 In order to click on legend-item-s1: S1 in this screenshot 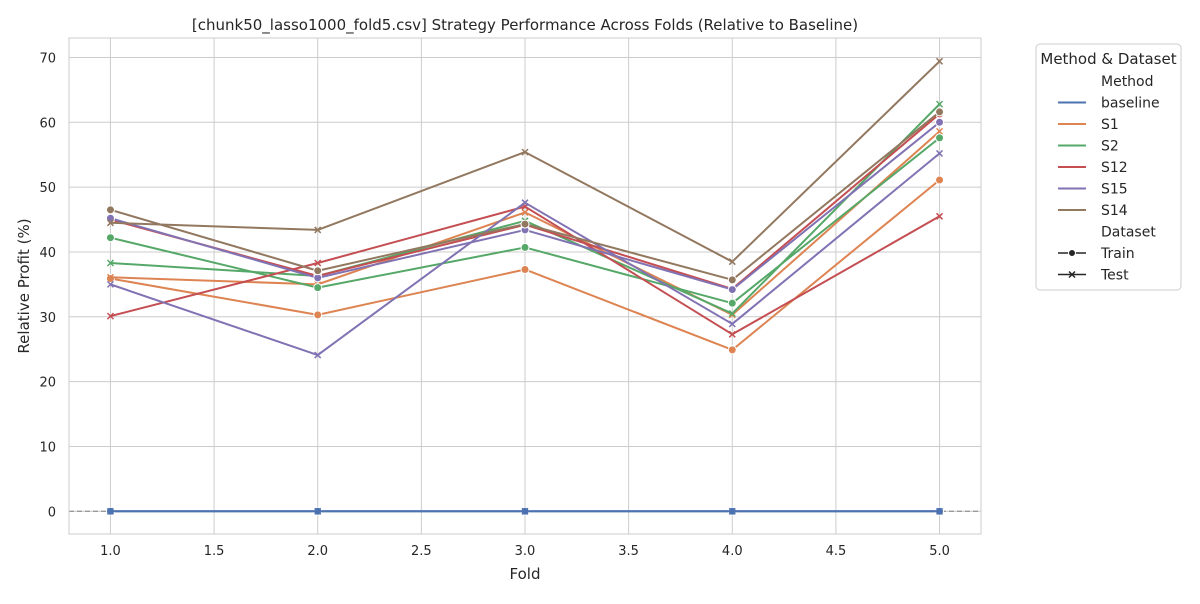, I will do `click(1088, 125)`.